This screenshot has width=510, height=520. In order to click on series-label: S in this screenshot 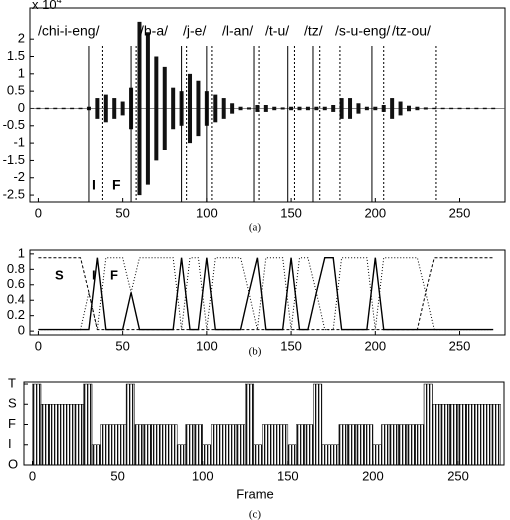, I will do `click(59, 274)`.